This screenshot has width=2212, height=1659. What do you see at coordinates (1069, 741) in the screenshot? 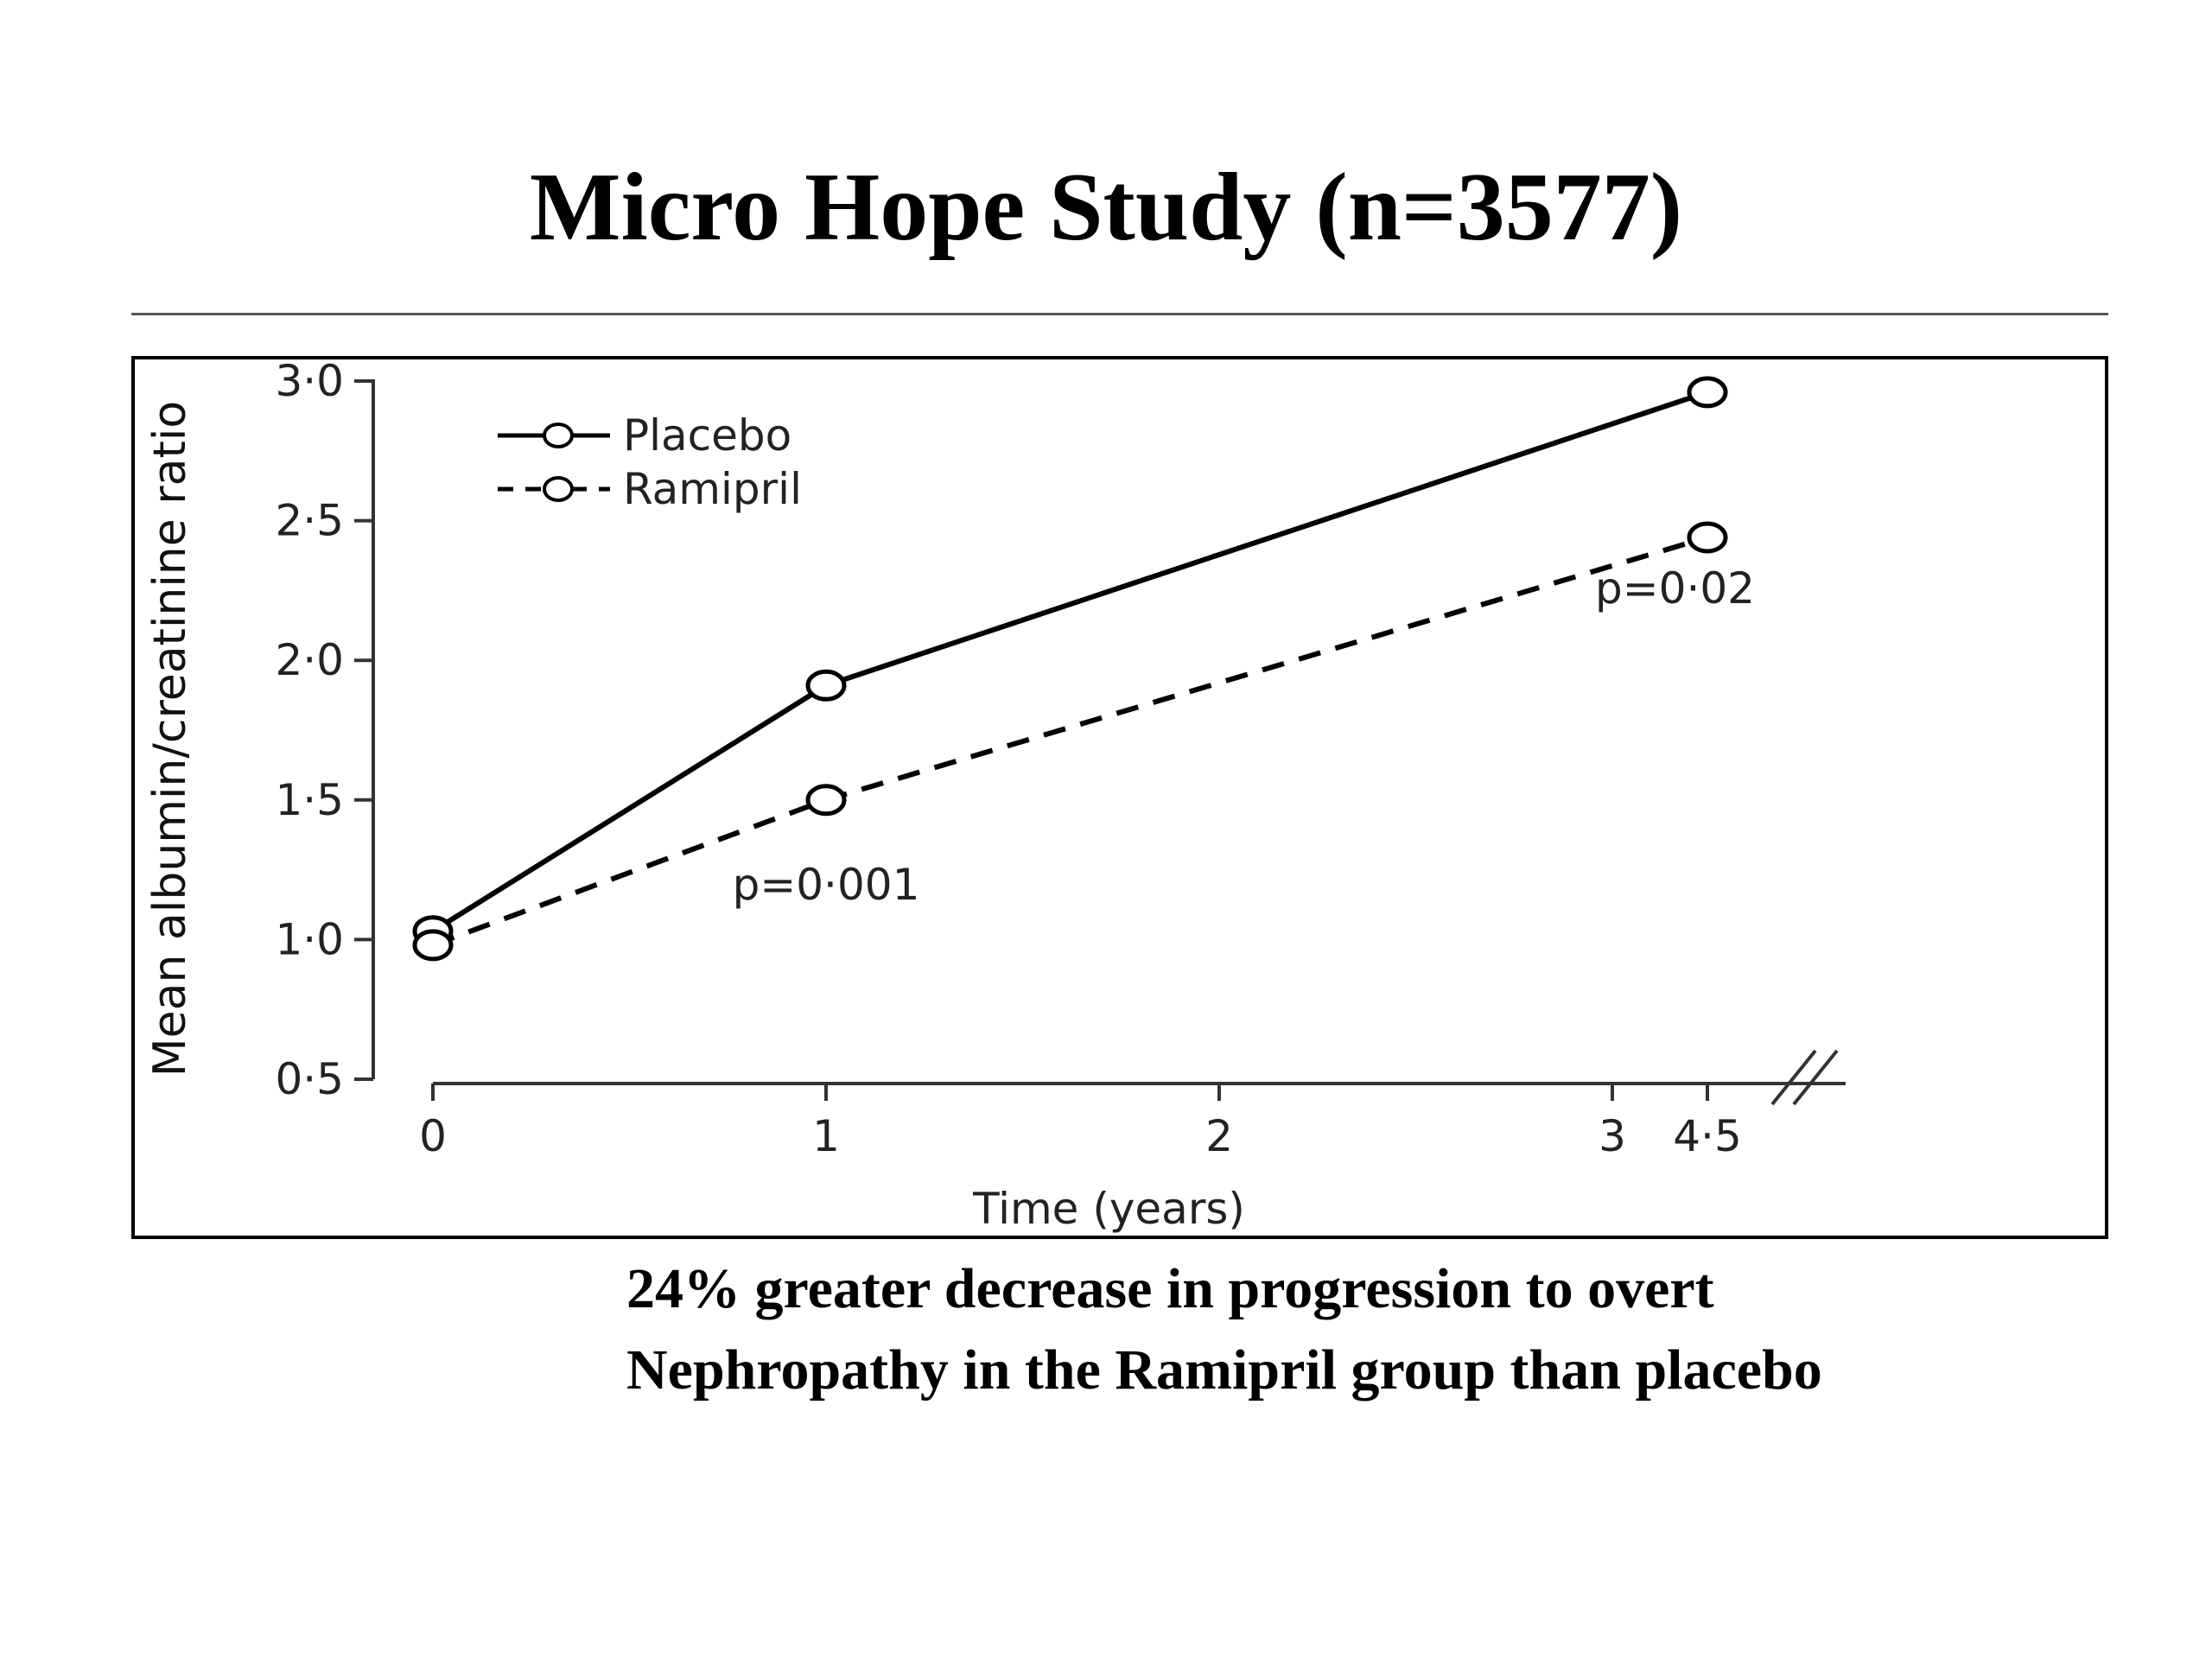
I see `series-line-ramipril` at bounding box center [1069, 741].